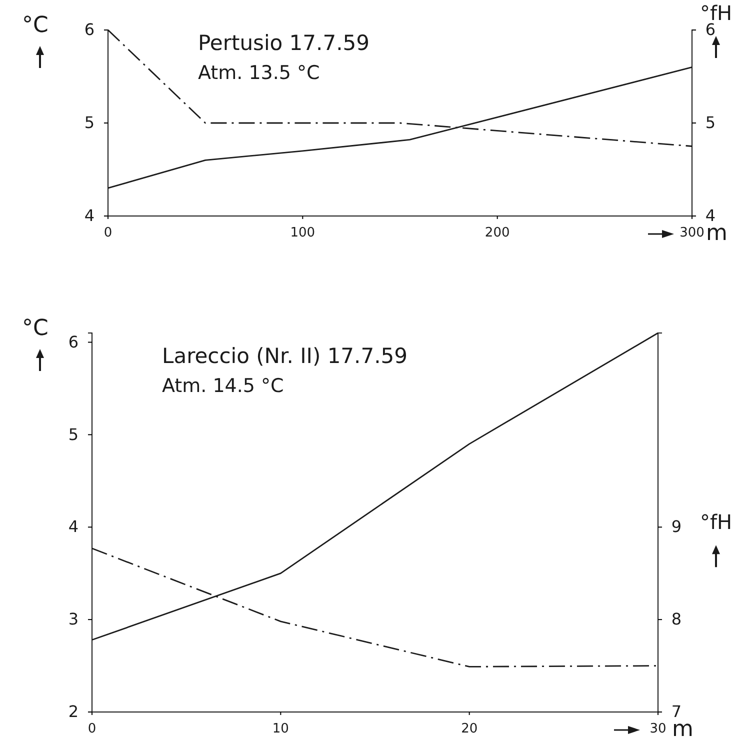 This screenshot has width=741, height=744. What do you see at coordinates (73, 712) in the screenshot?
I see `y-tick-label: 2` at bounding box center [73, 712].